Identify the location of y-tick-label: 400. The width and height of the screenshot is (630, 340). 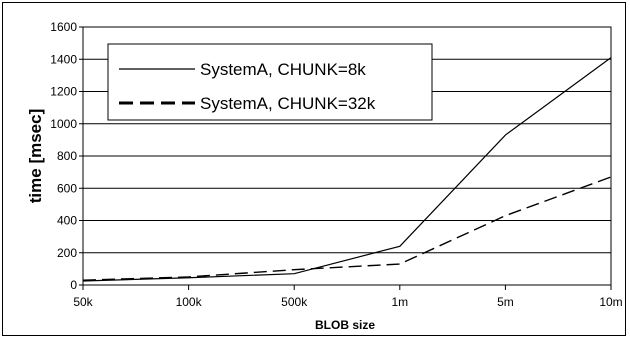
(67, 221).